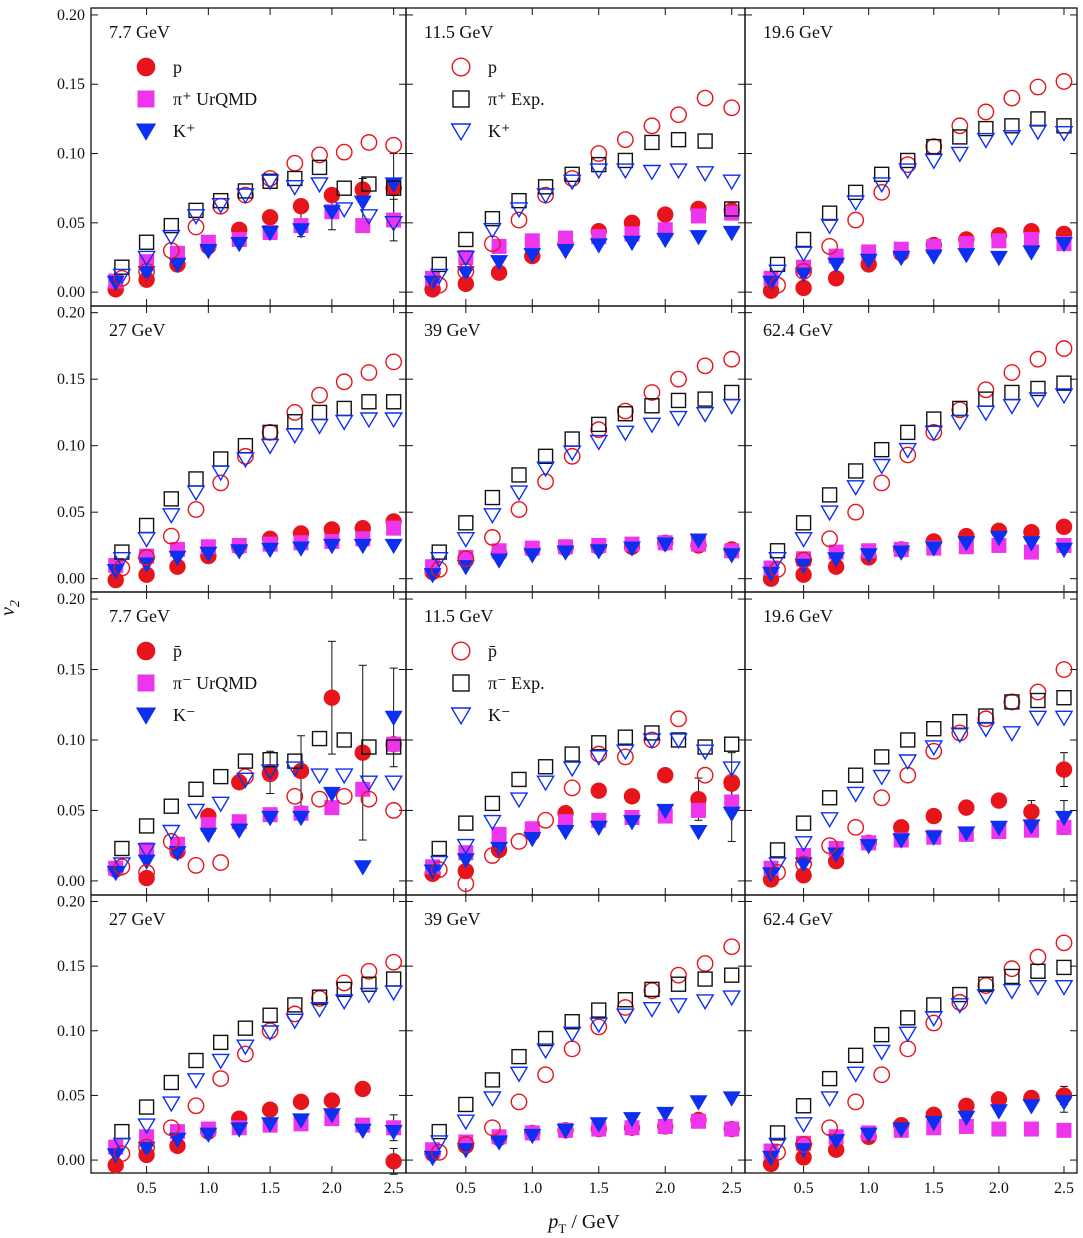 The image size is (1083, 1238). What do you see at coordinates (71, 313) in the screenshot?
I see `y-tick-label: 0.20` at bounding box center [71, 313].